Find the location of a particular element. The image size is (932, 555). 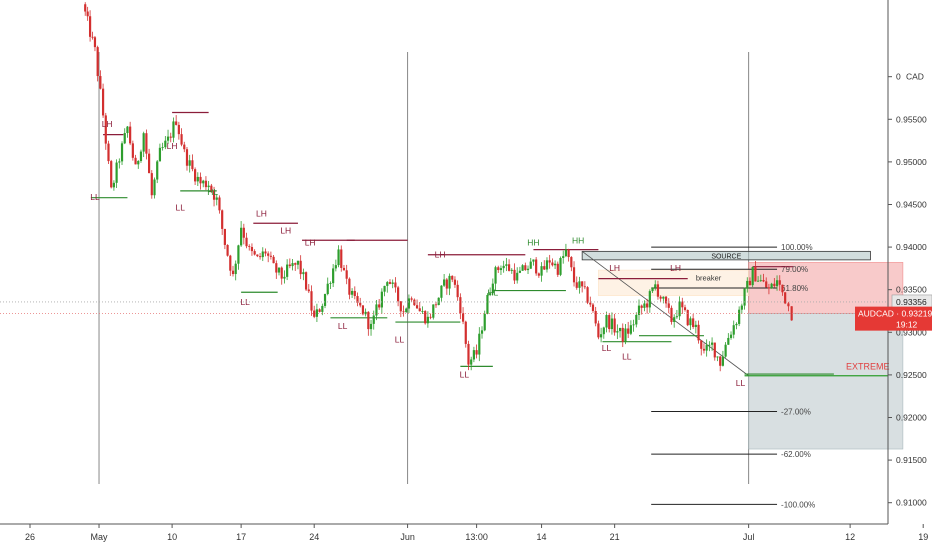

swing-label: HL is located at coordinates (492, 293).